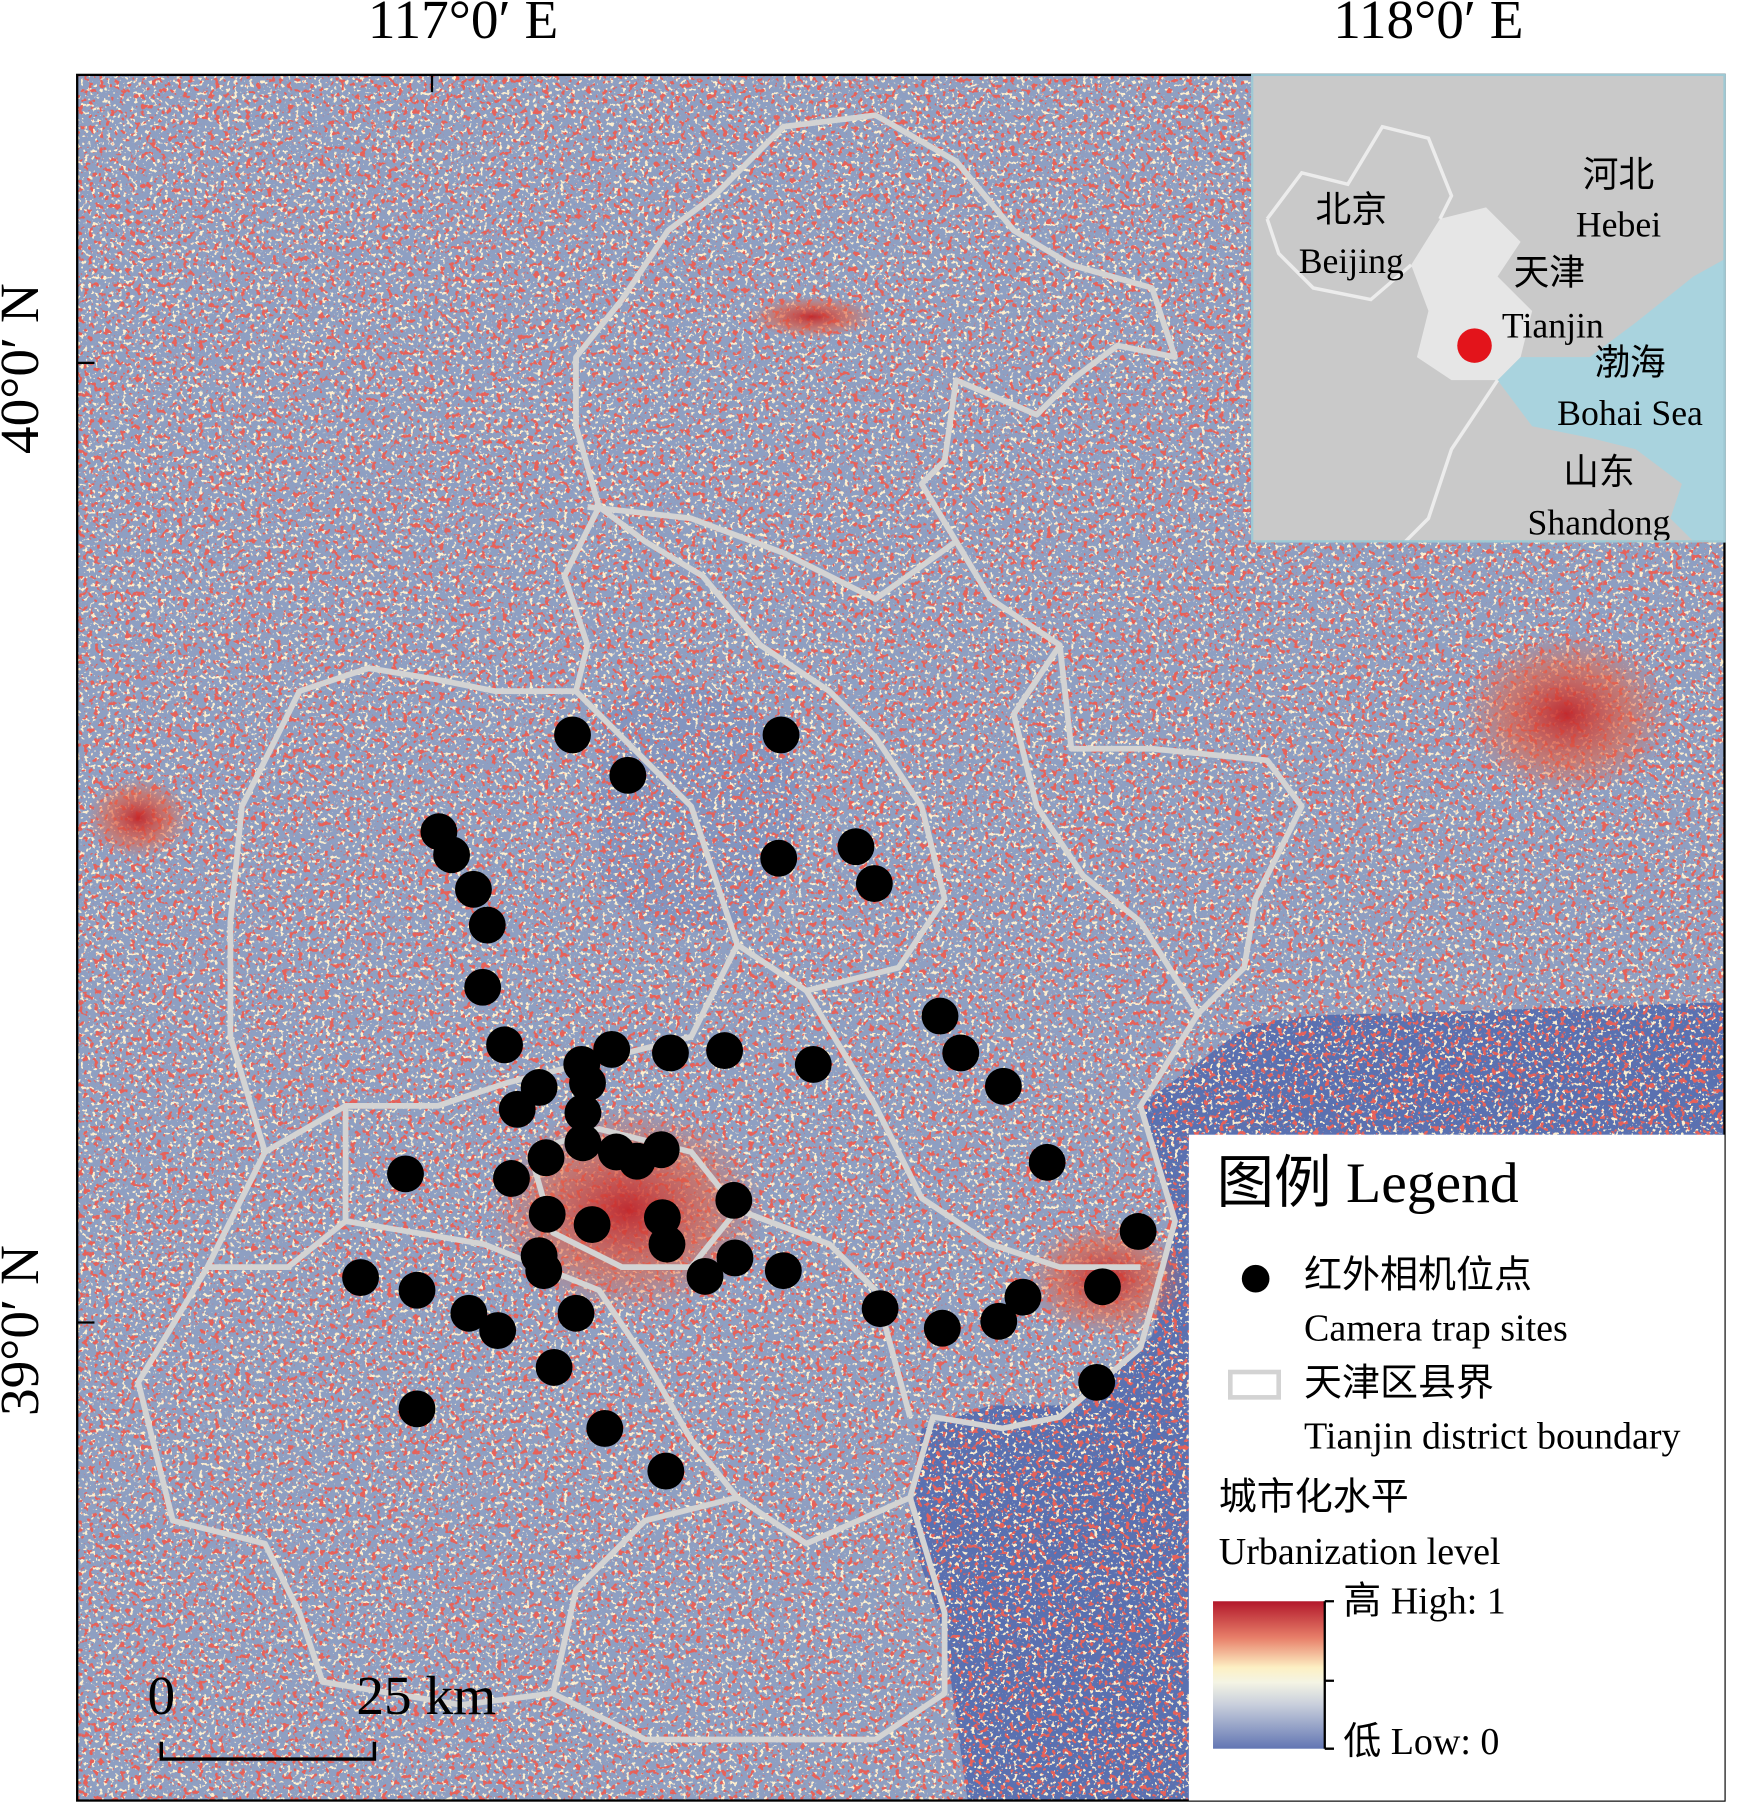 The width and height of the screenshot is (1751, 1807). What do you see at coordinates (1328, 1675) in the screenshot?
I see `ramp-ticks` at bounding box center [1328, 1675].